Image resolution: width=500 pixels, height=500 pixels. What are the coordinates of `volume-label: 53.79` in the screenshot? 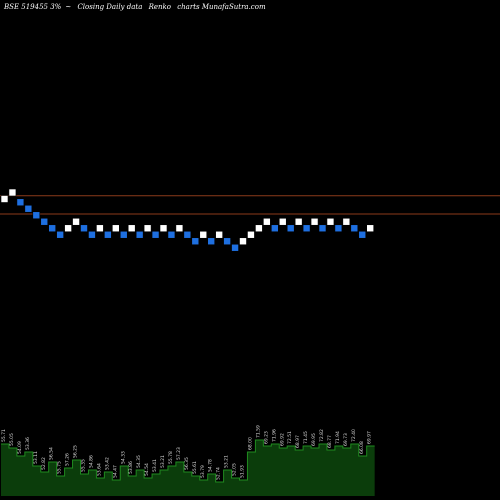 It's located at (203, 471).